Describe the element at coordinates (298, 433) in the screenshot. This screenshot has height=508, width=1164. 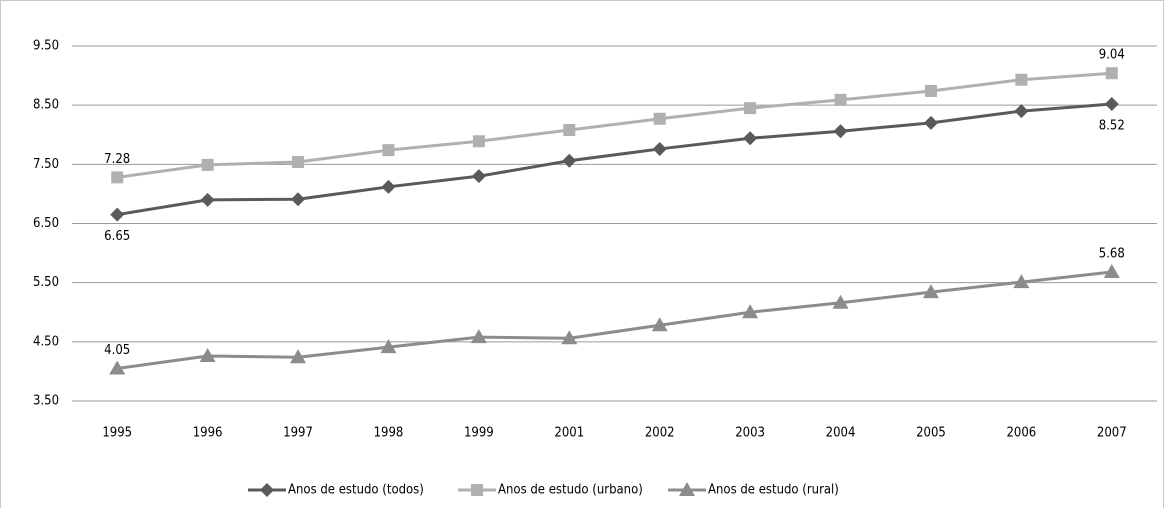
I see `x-tick-label: 1997` at that location.